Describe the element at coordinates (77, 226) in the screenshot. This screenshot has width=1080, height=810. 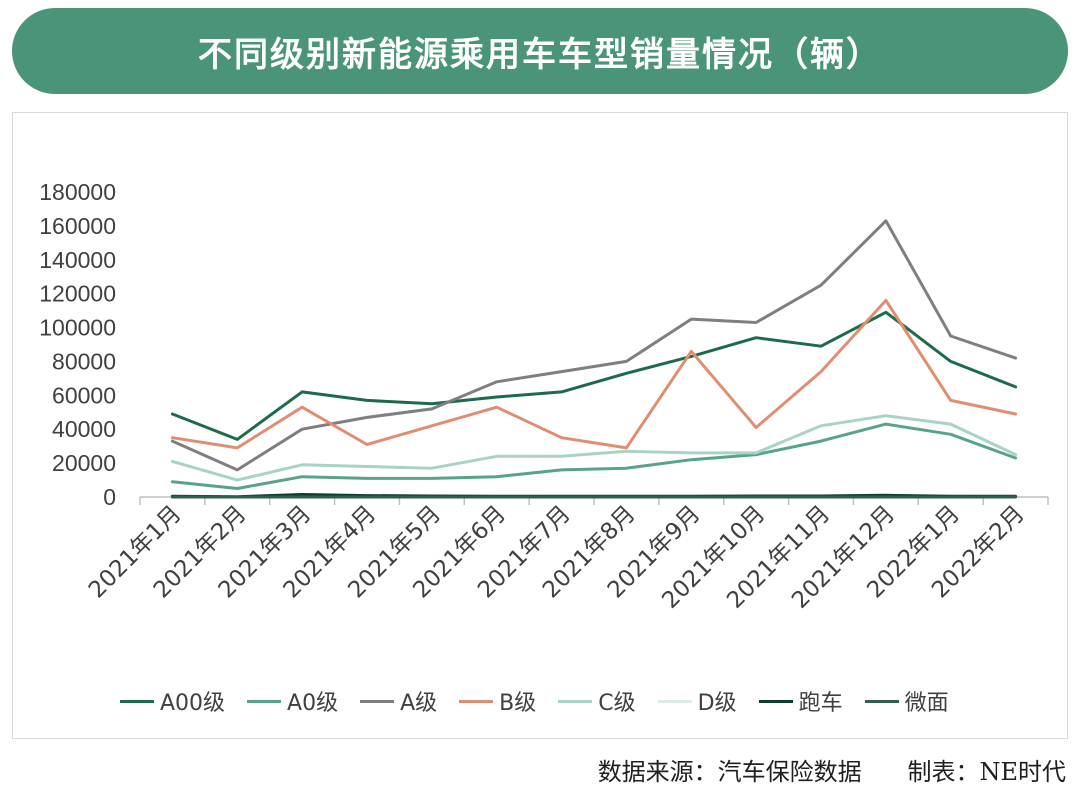
I see `y-tick-label: 160000` at that location.